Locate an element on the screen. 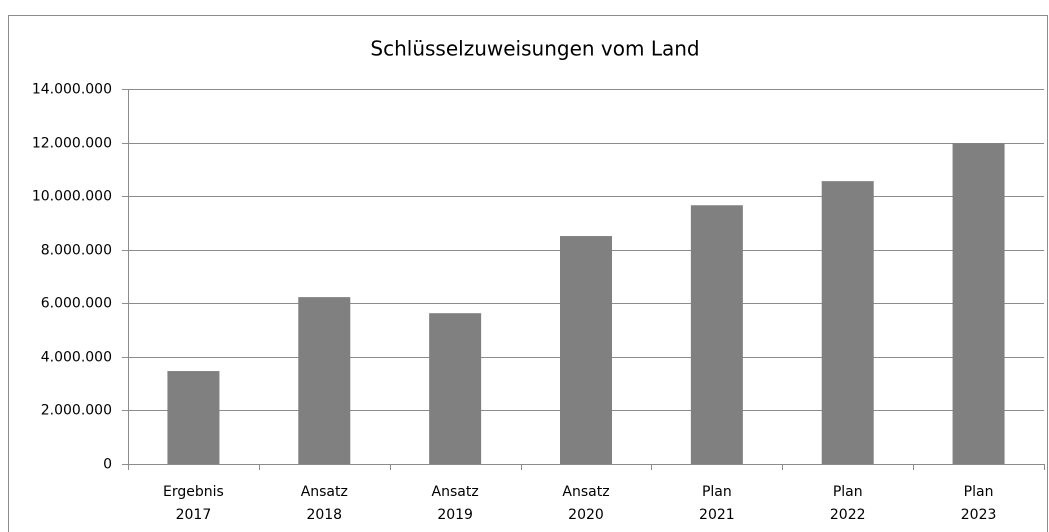 The height and width of the screenshot is (532, 1049). chart-title: Schlüsselzuweisungen vom Land is located at coordinates (534, 49).